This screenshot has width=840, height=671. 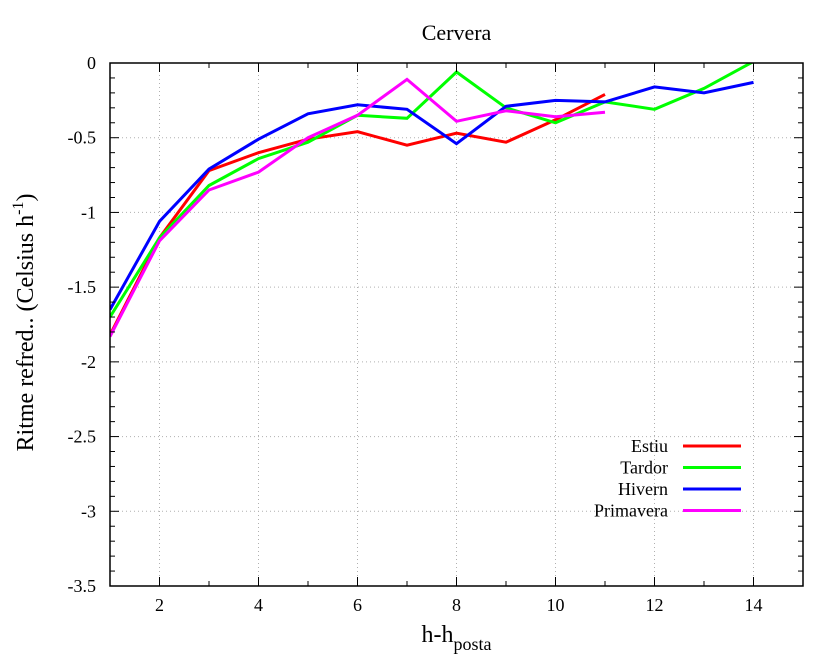 I want to click on y-axis-title: Ritme refred.. (Celsius h-1), so click(x=24, y=323).